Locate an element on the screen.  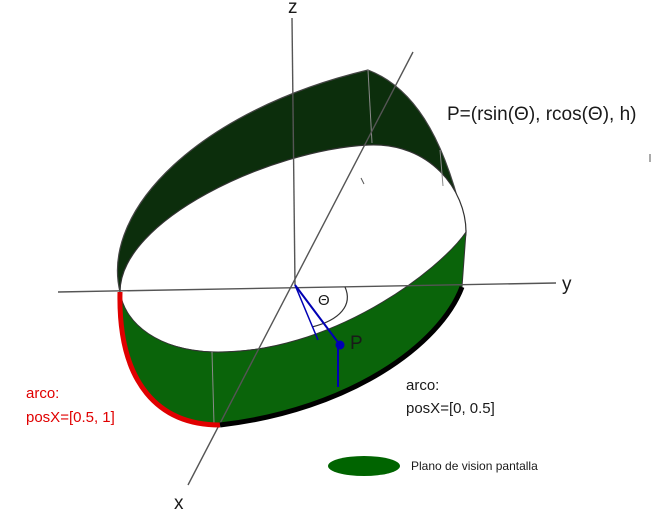
legend-label: Plano de vision pantalla is located at coordinates (474, 466).